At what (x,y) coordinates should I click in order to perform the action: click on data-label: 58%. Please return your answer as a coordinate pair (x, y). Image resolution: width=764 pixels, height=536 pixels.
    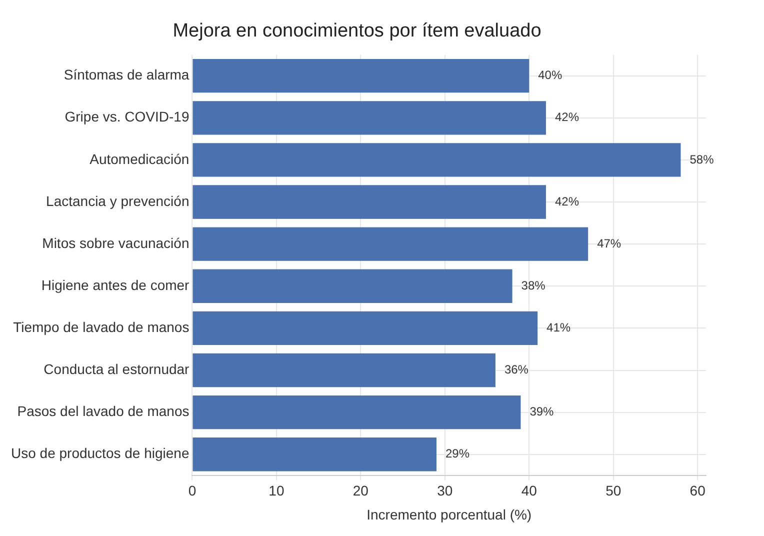
    Looking at the image, I should click on (702, 159).